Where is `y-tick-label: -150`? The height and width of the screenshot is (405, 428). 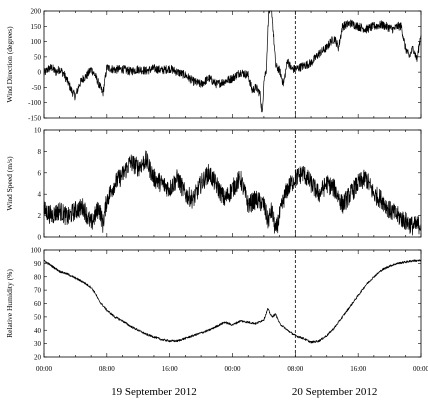
y-tick-label: -150 is located at coordinates (34, 119).